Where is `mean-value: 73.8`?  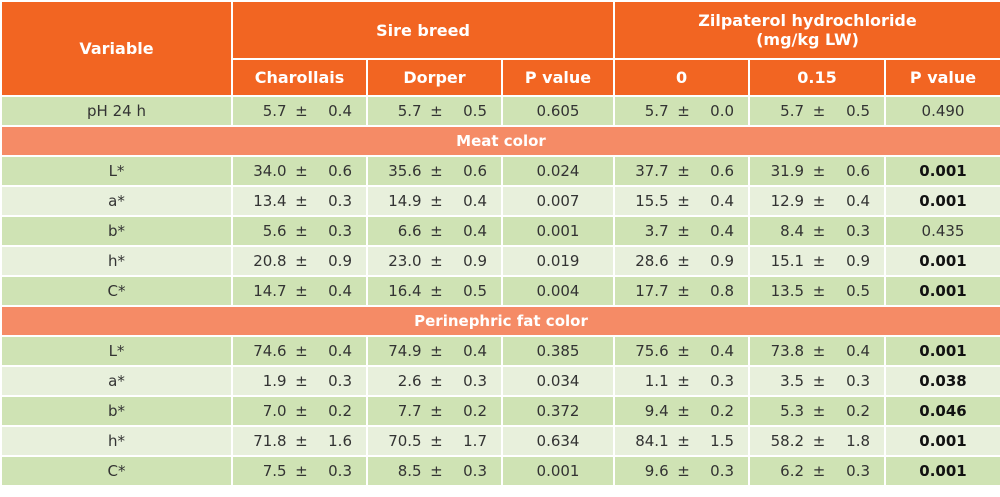 mean-value: 73.8 is located at coordinates (787, 351).